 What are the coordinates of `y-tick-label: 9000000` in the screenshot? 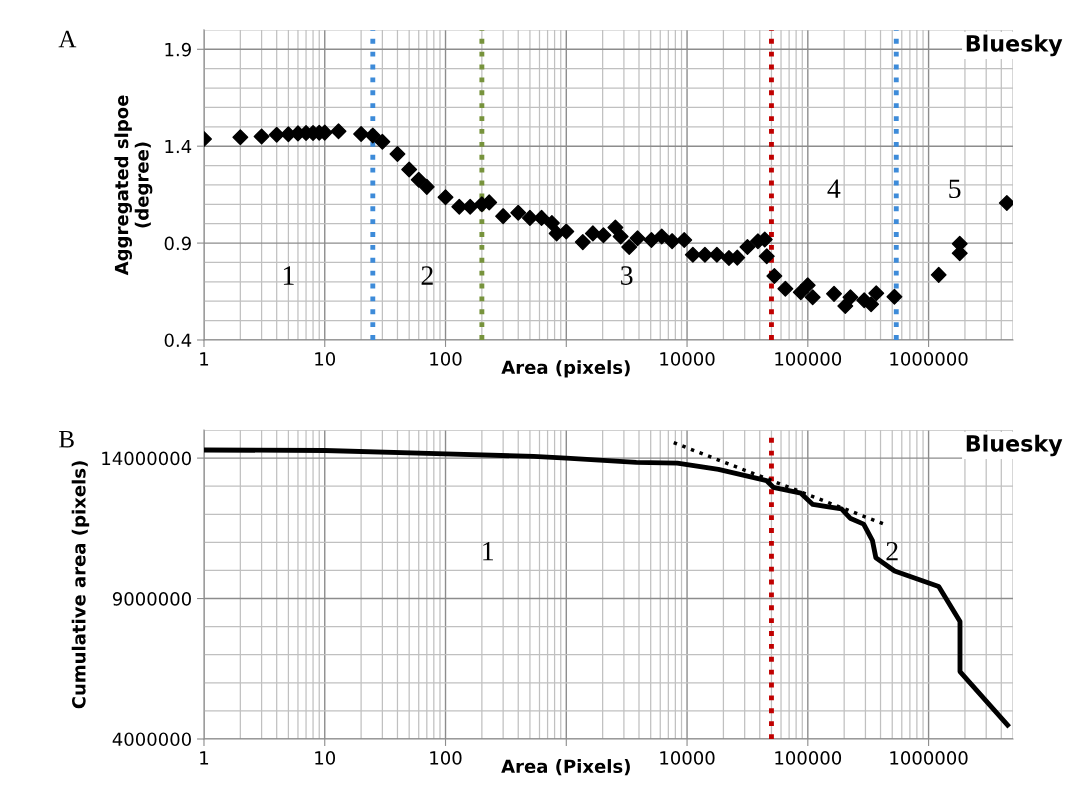 It's located at (151, 599).